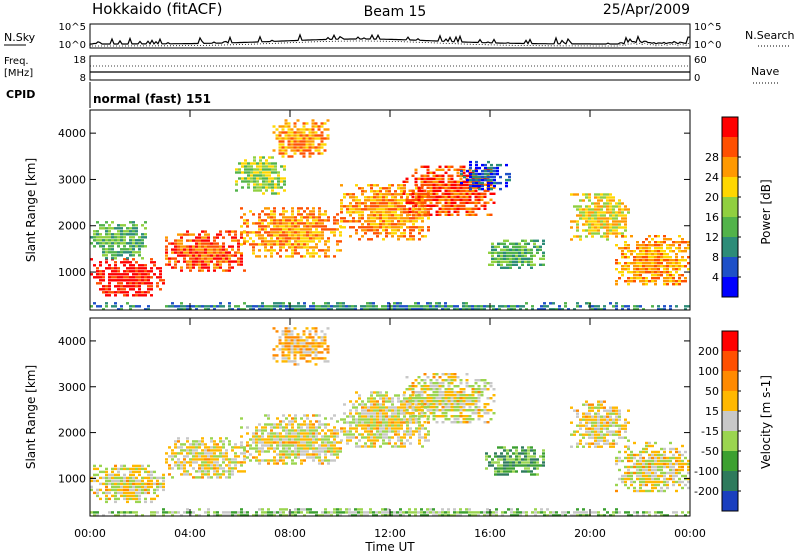 This screenshot has width=800, height=554. What do you see at coordinates (399, 36) in the screenshot?
I see `noise-panel: N.Sky 10^5 10^0 10^5 10^0 N.Search` at bounding box center [399, 36].